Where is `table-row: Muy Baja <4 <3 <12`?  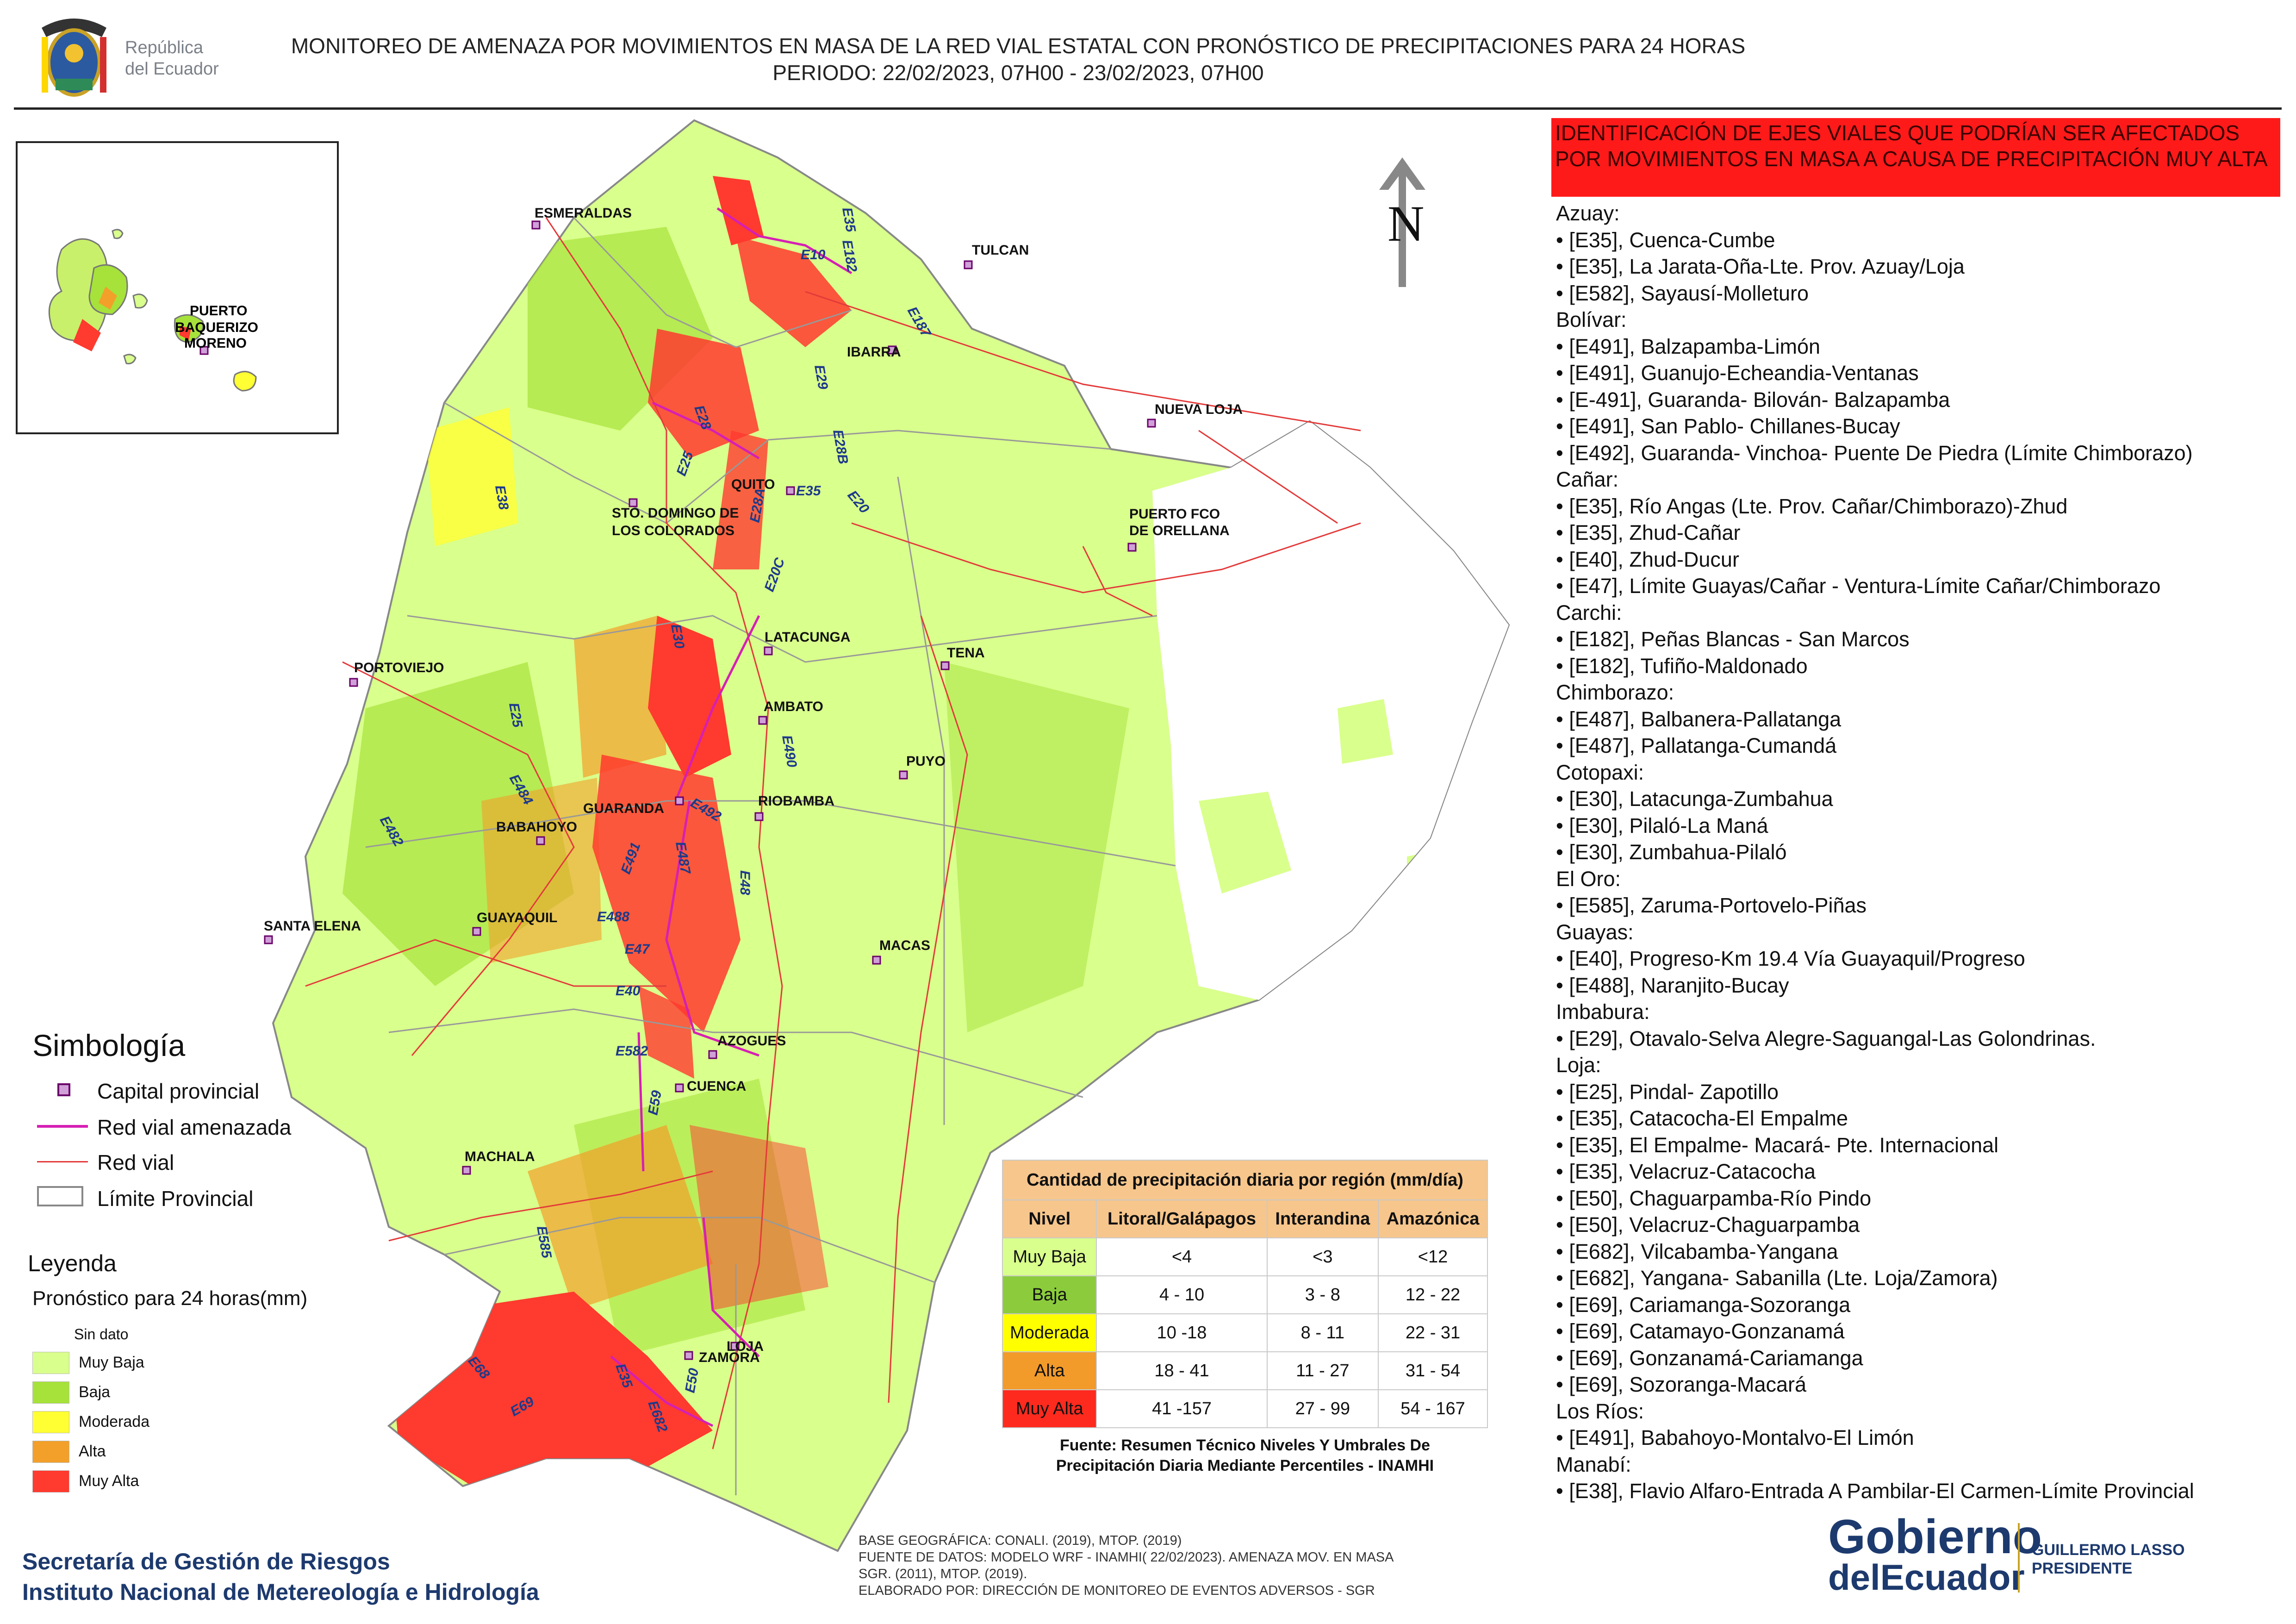
table-row: Muy Baja <4 <3 <12 is located at coordinates (1245, 1256).